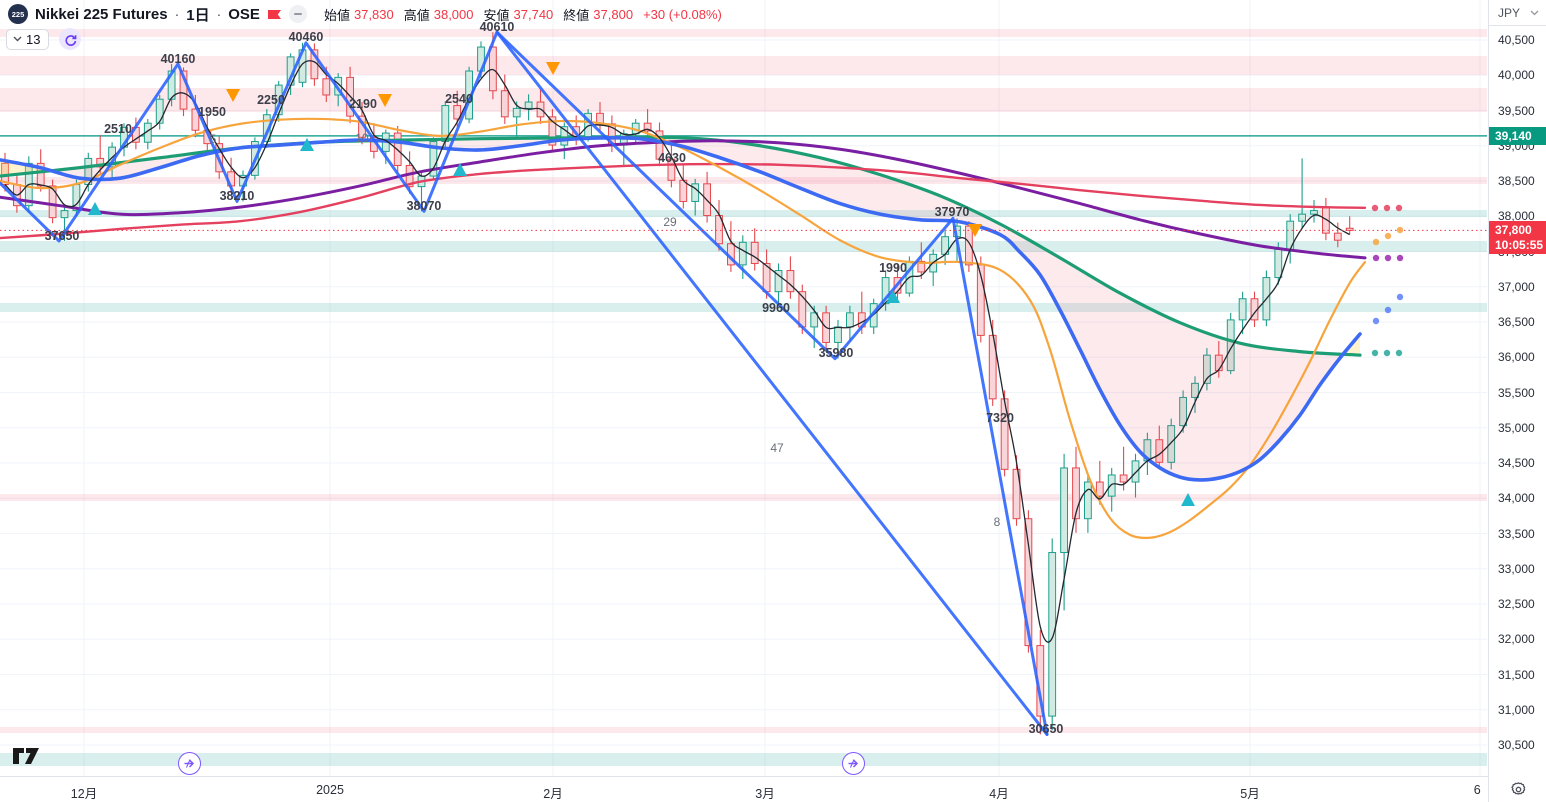 This screenshot has width=1546, height=802. Describe the element at coordinates (297, 14) in the screenshot. I see `collapse-legend-icon` at that location.